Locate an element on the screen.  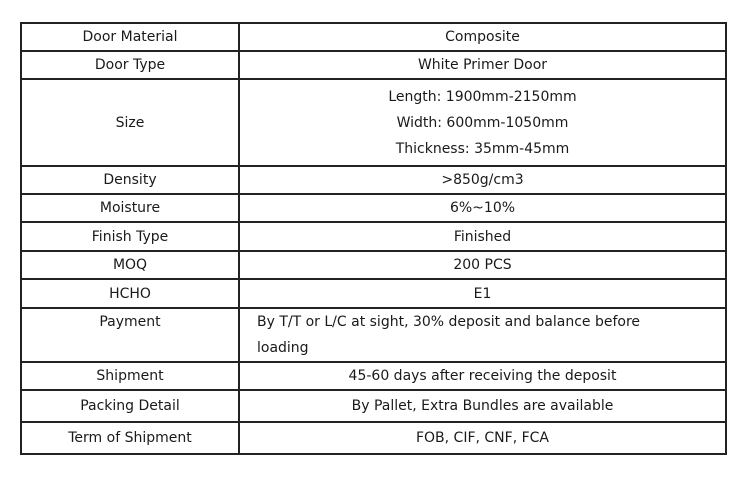
spec-value: White Primer Door is located at coordinates (482, 65).